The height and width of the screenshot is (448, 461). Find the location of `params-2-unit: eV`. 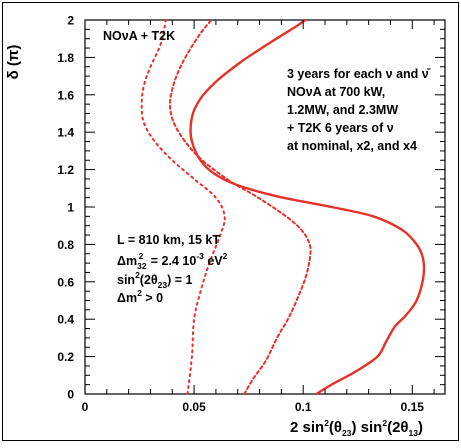

params-2-unit: eV is located at coordinates (213, 261).